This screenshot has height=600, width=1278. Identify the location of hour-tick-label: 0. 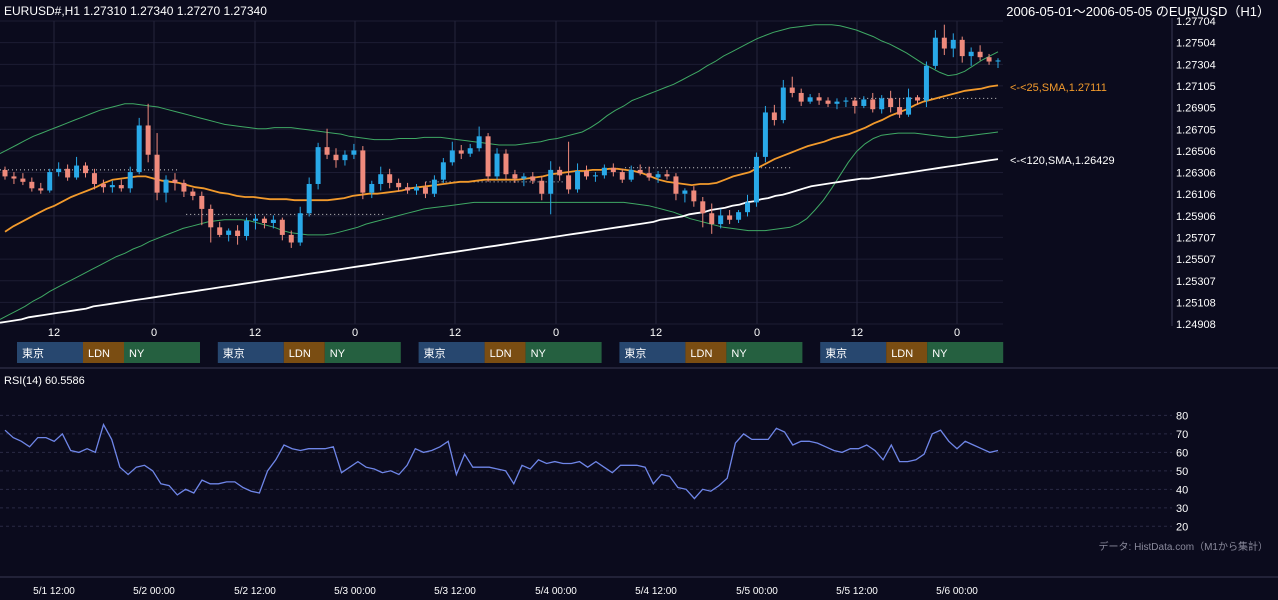
(957, 333).